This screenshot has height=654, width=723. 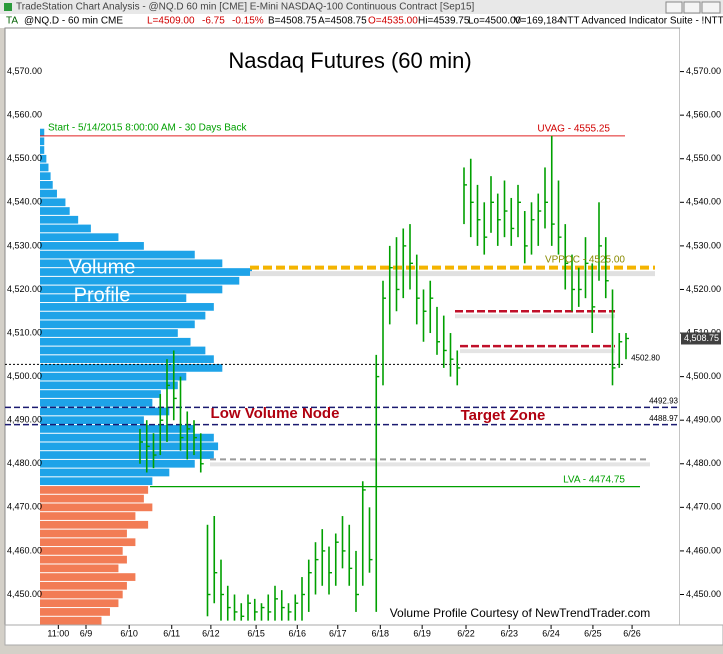 I want to click on info-item: A=4508.75, so click(x=342, y=21).